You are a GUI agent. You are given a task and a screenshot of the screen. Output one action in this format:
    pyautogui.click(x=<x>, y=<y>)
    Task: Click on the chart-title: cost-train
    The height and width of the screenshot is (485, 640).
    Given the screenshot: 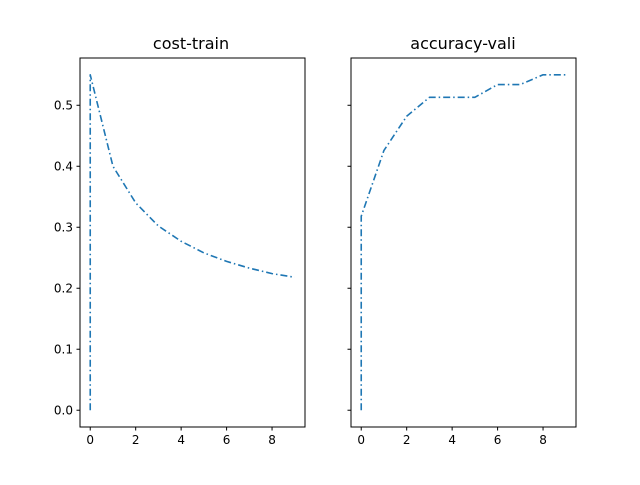 What is the action you would take?
    pyautogui.click(x=191, y=43)
    